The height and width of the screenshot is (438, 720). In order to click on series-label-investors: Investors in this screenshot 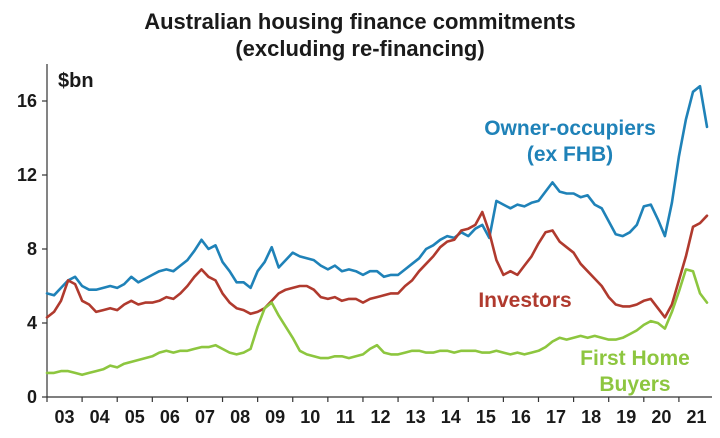, I will do `click(525, 301)`.